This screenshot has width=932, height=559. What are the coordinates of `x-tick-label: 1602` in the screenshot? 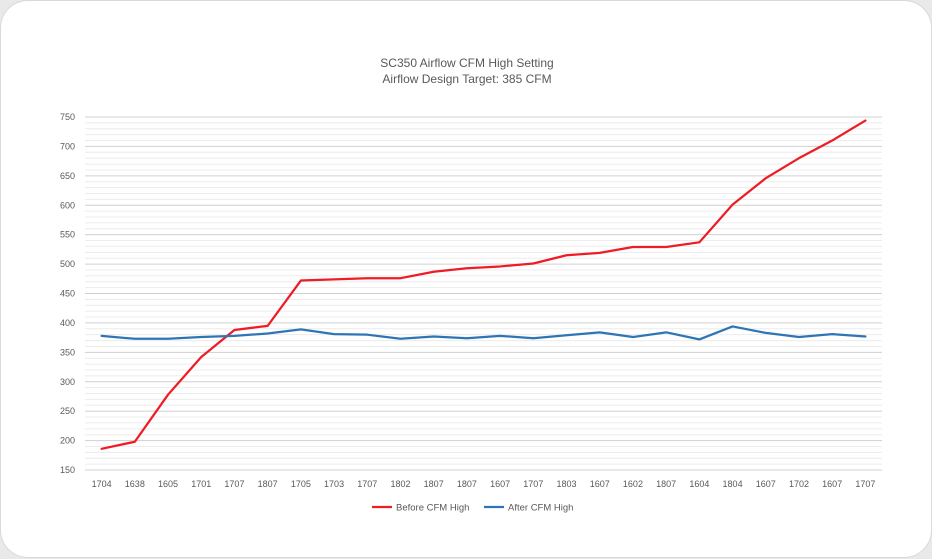 It's located at (633, 484).